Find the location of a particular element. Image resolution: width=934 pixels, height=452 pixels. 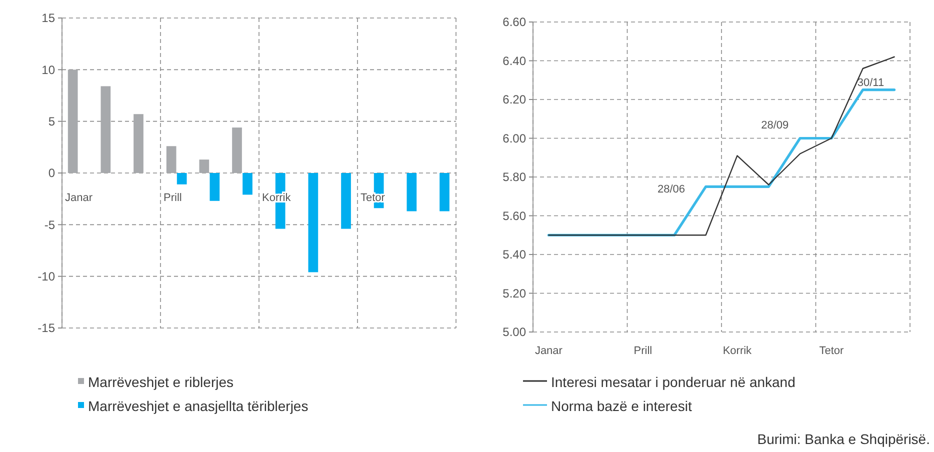

x-tick-label: Tetor is located at coordinates (831, 351).